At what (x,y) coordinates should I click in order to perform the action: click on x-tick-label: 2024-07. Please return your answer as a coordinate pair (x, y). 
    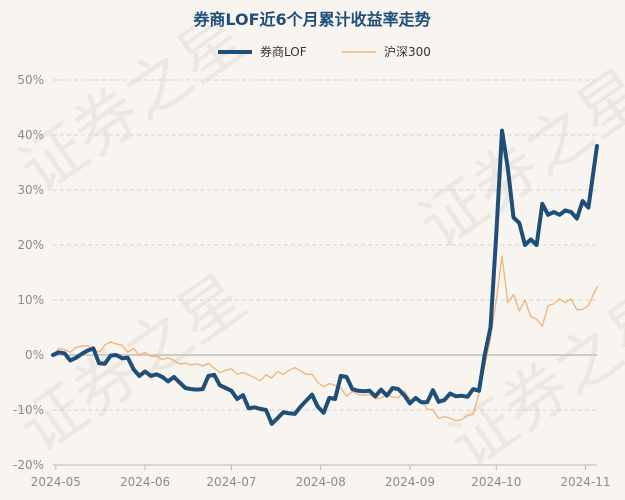
    Looking at the image, I should click on (231, 482).